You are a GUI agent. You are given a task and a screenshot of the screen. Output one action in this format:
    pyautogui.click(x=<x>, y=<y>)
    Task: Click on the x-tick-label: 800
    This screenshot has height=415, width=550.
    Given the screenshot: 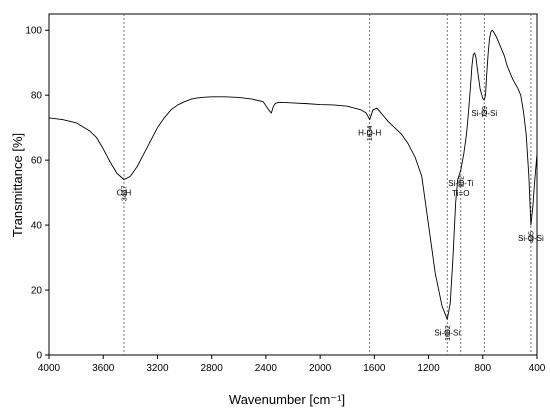 What is the action you would take?
    pyautogui.click(x=482, y=368)
    